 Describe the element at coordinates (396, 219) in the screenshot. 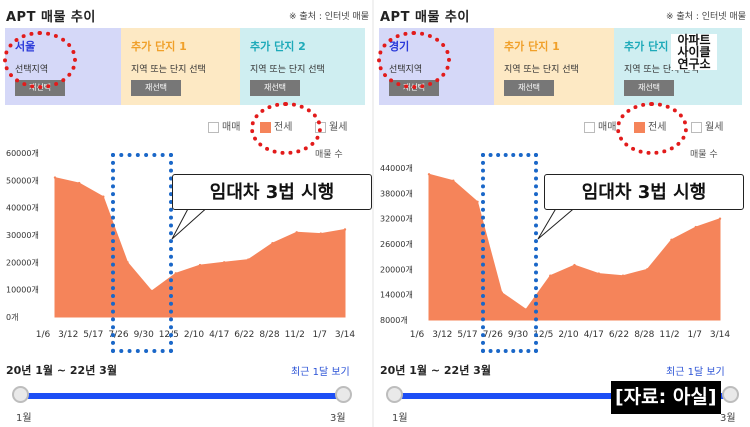

I see `y-tick-label: 32000개` at that location.